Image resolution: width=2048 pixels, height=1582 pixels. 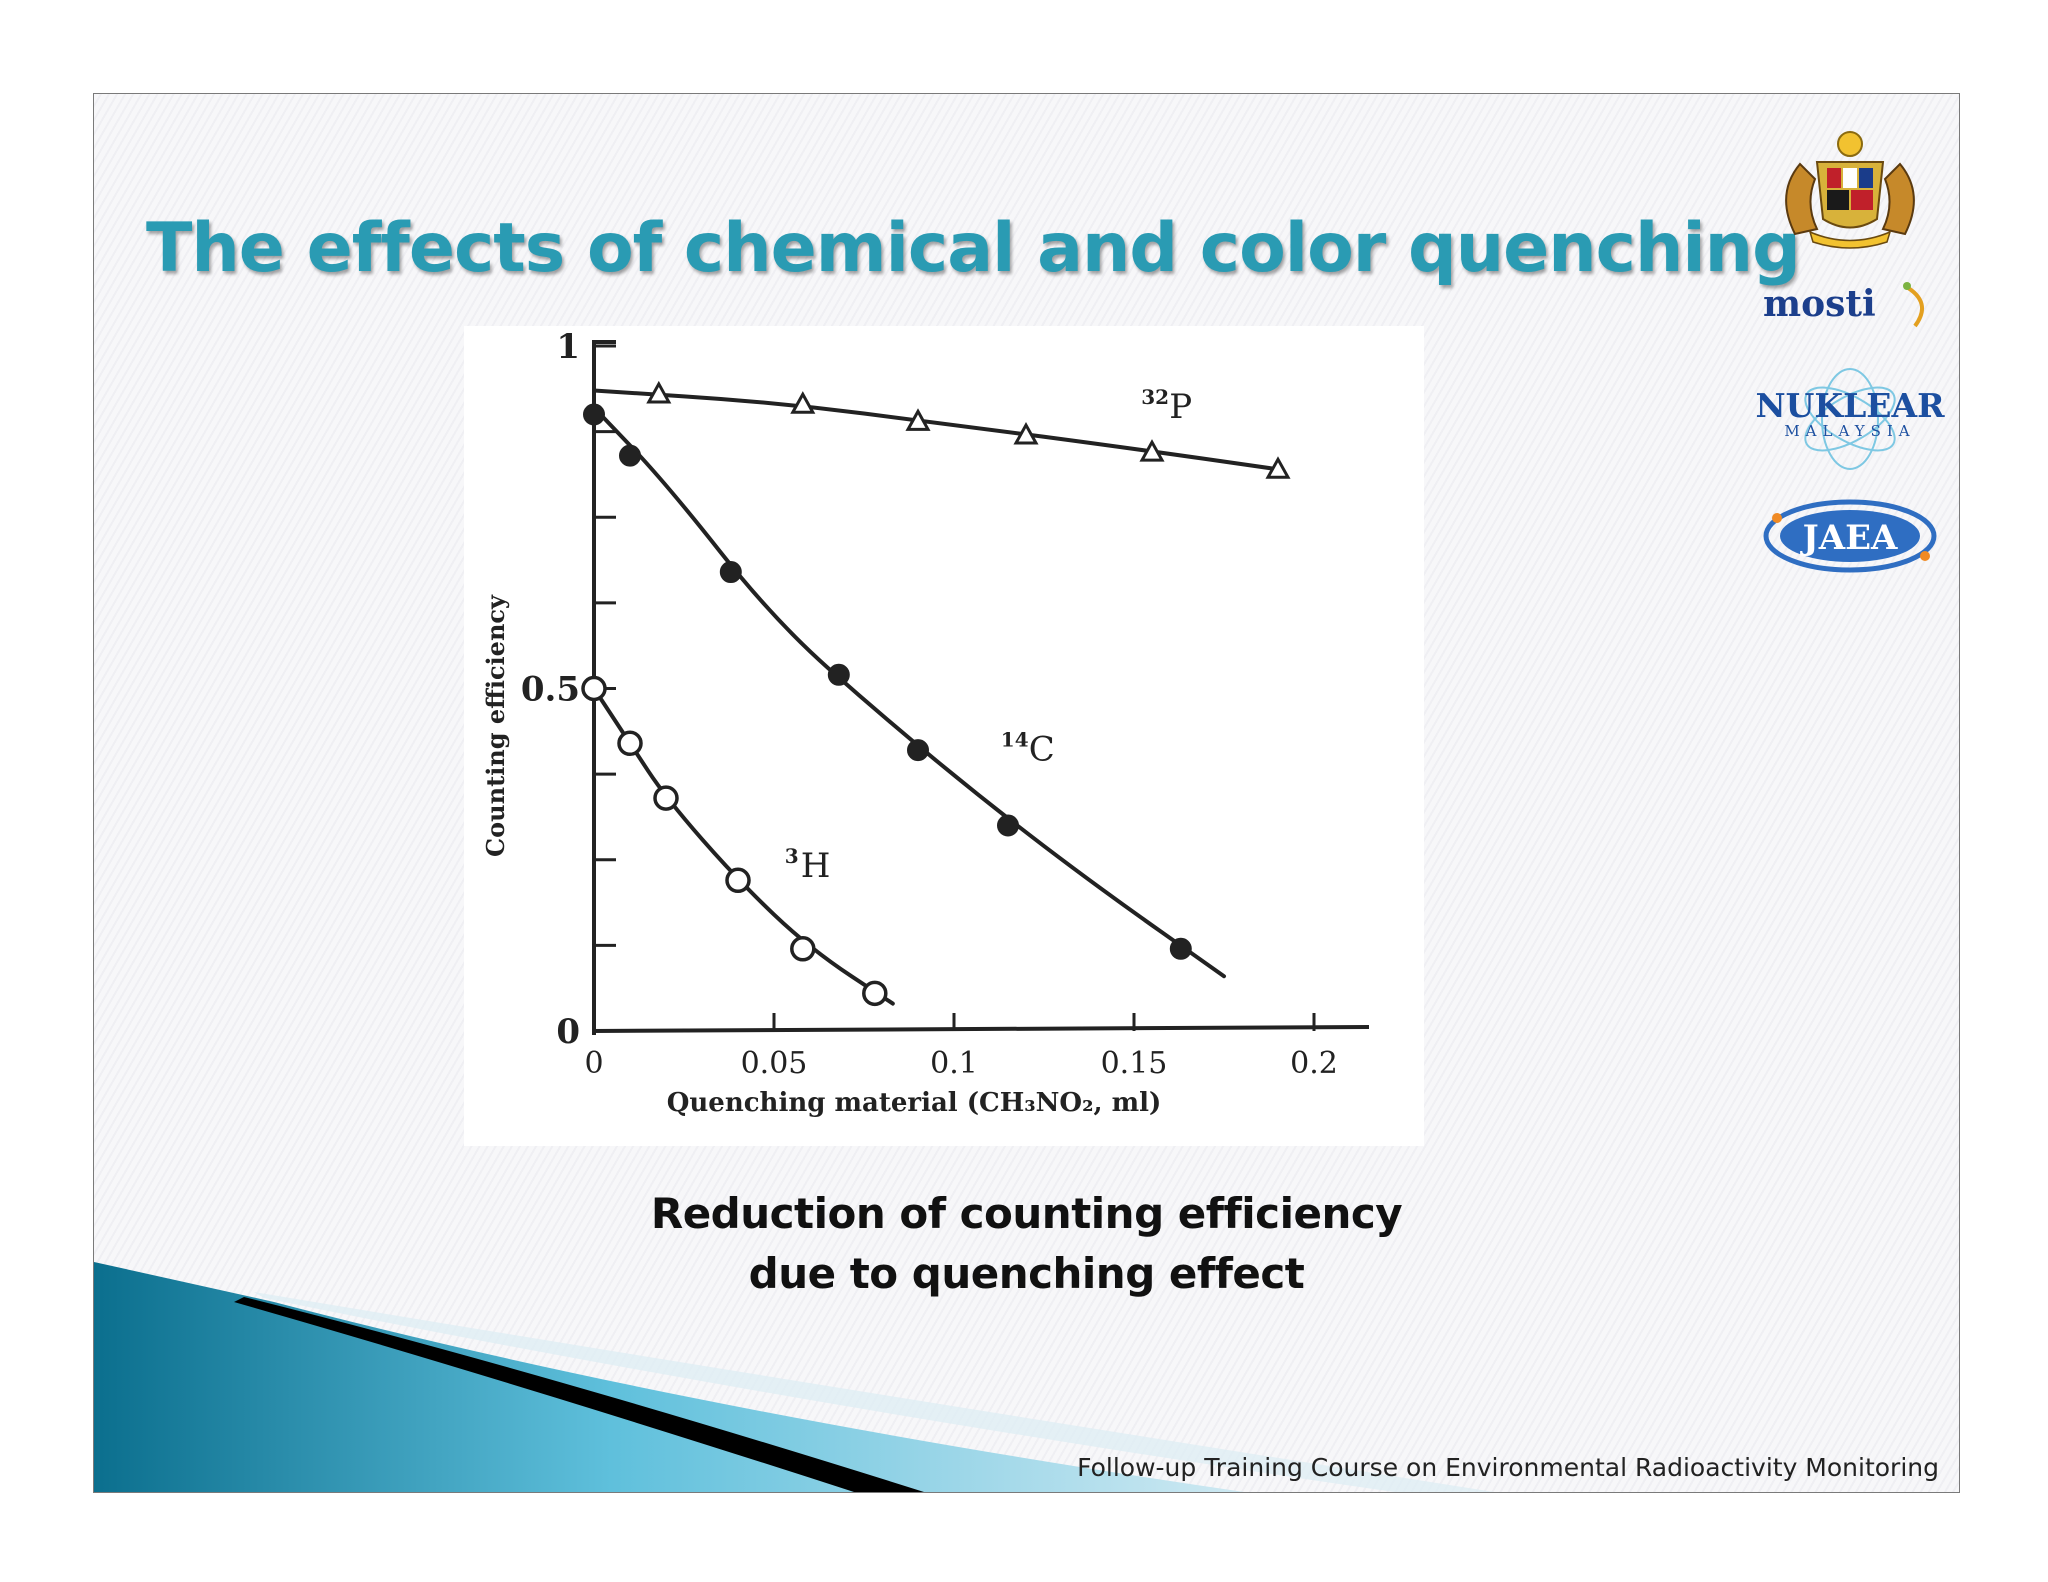 What do you see at coordinates (1180, 407) in the screenshot?
I see `series-label-0: P` at bounding box center [1180, 407].